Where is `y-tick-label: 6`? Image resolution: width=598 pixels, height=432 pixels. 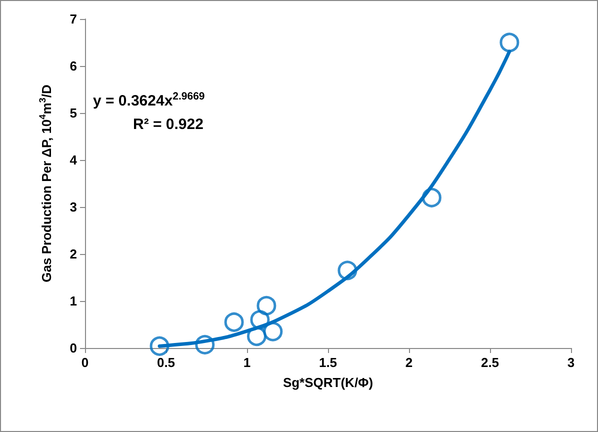
y-tick-label: 6 is located at coordinates (73, 66).